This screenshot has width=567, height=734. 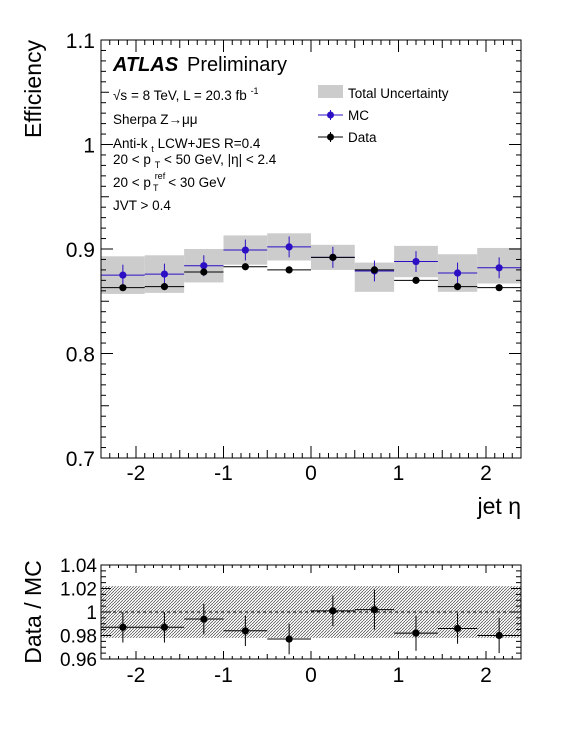 What do you see at coordinates (358, 115) in the screenshot?
I see `legend-label-mc: MC` at bounding box center [358, 115].